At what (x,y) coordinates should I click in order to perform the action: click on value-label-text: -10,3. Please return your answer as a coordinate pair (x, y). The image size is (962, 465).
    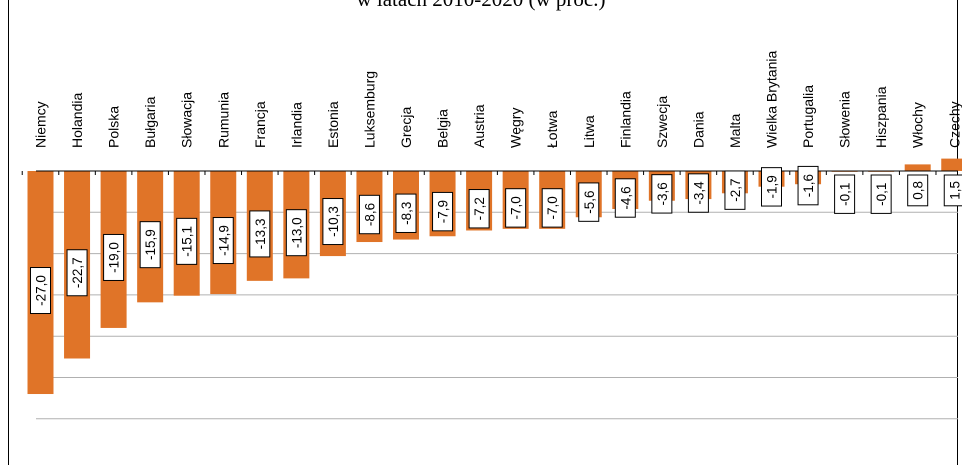
    Looking at the image, I should click on (333, 221).